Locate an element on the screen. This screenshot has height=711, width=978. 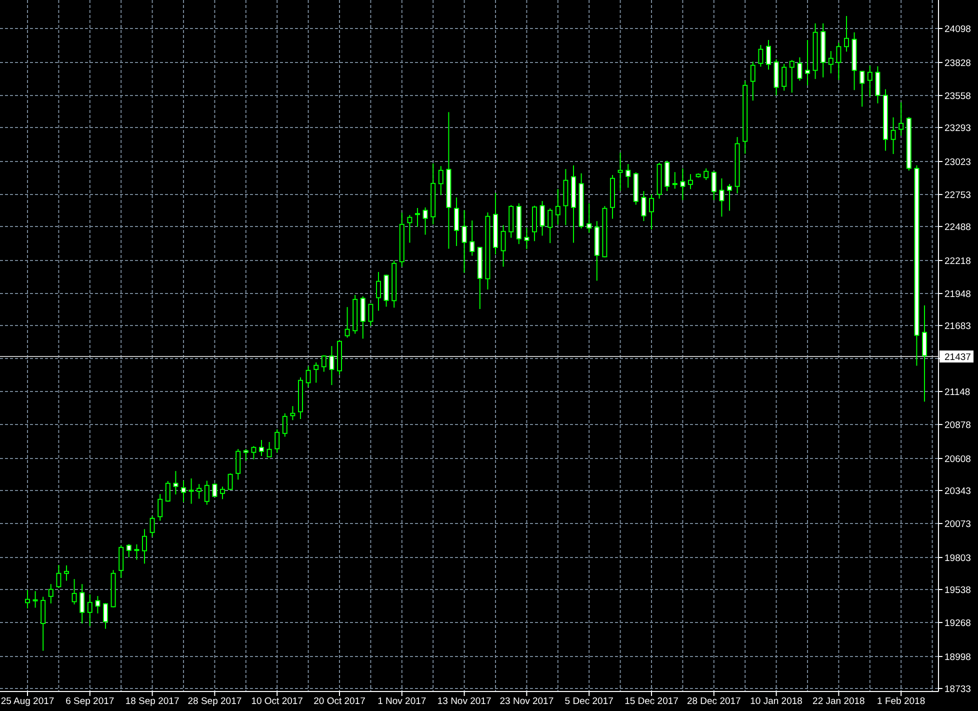
y-tick-label: 18998 is located at coordinates (957, 657).